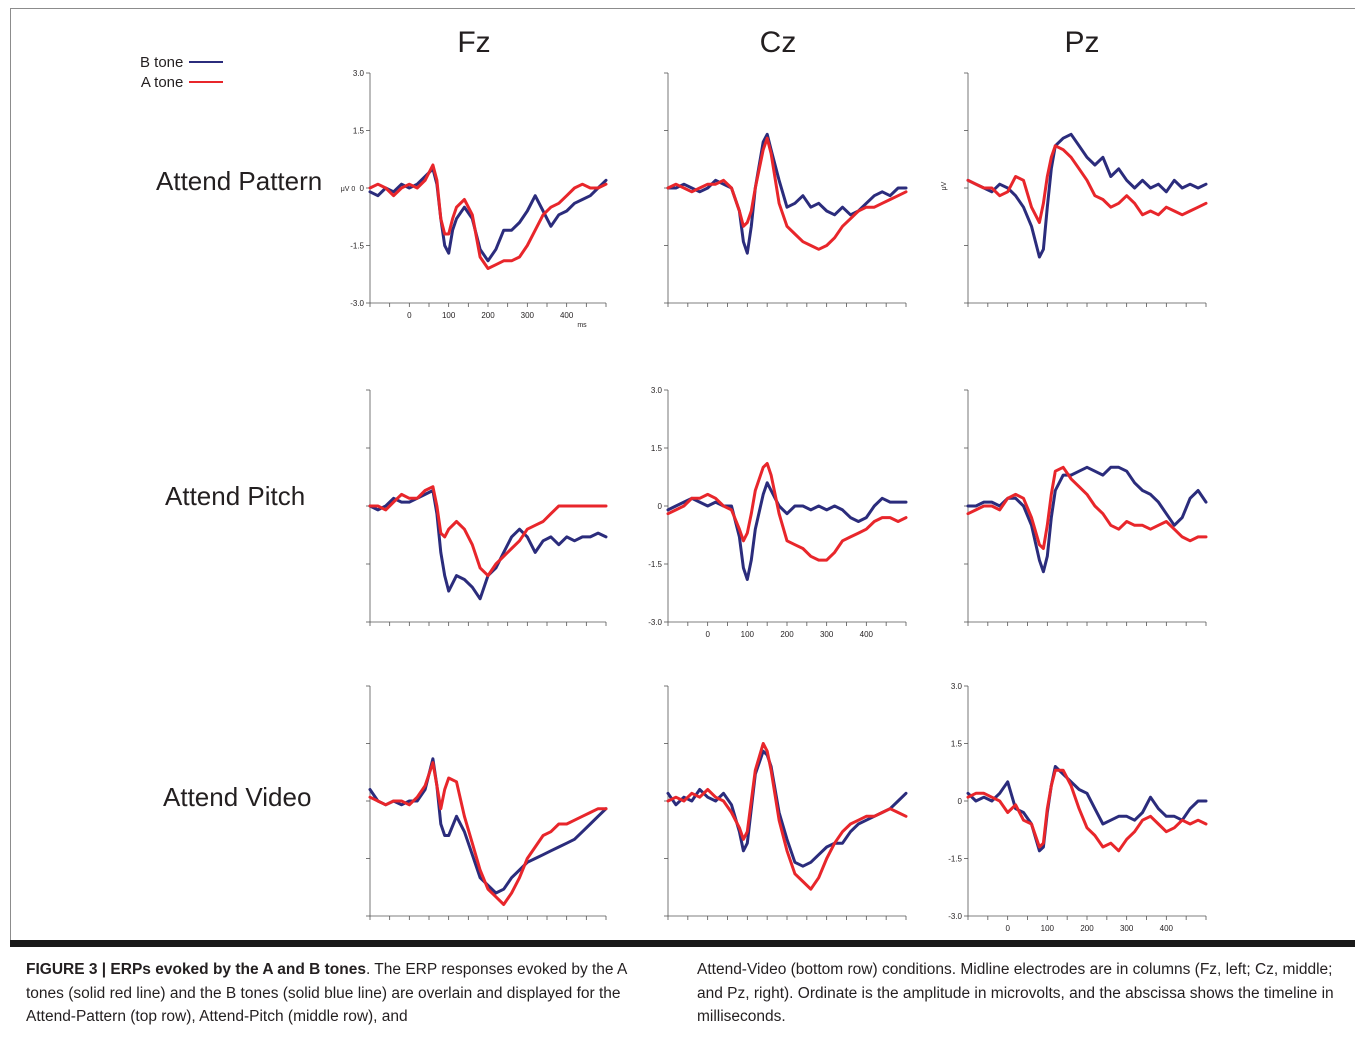  What do you see at coordinates (787, 512) in the screenshot?
I see `series-line-a-tone-cz-attend-pitch` at bounding box center [787, 512].